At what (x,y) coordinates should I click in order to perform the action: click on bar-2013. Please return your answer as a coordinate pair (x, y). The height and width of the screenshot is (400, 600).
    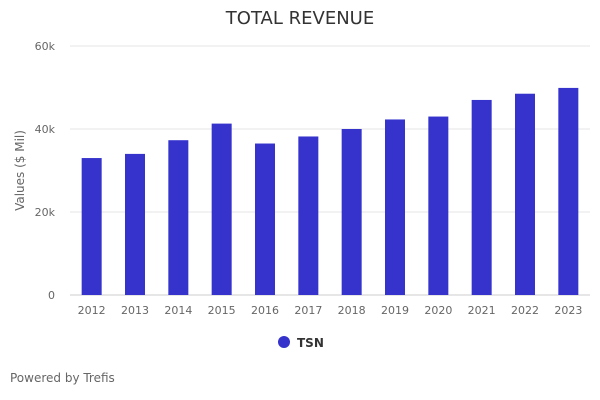
    Looking at the image, I should click on (135, 224).